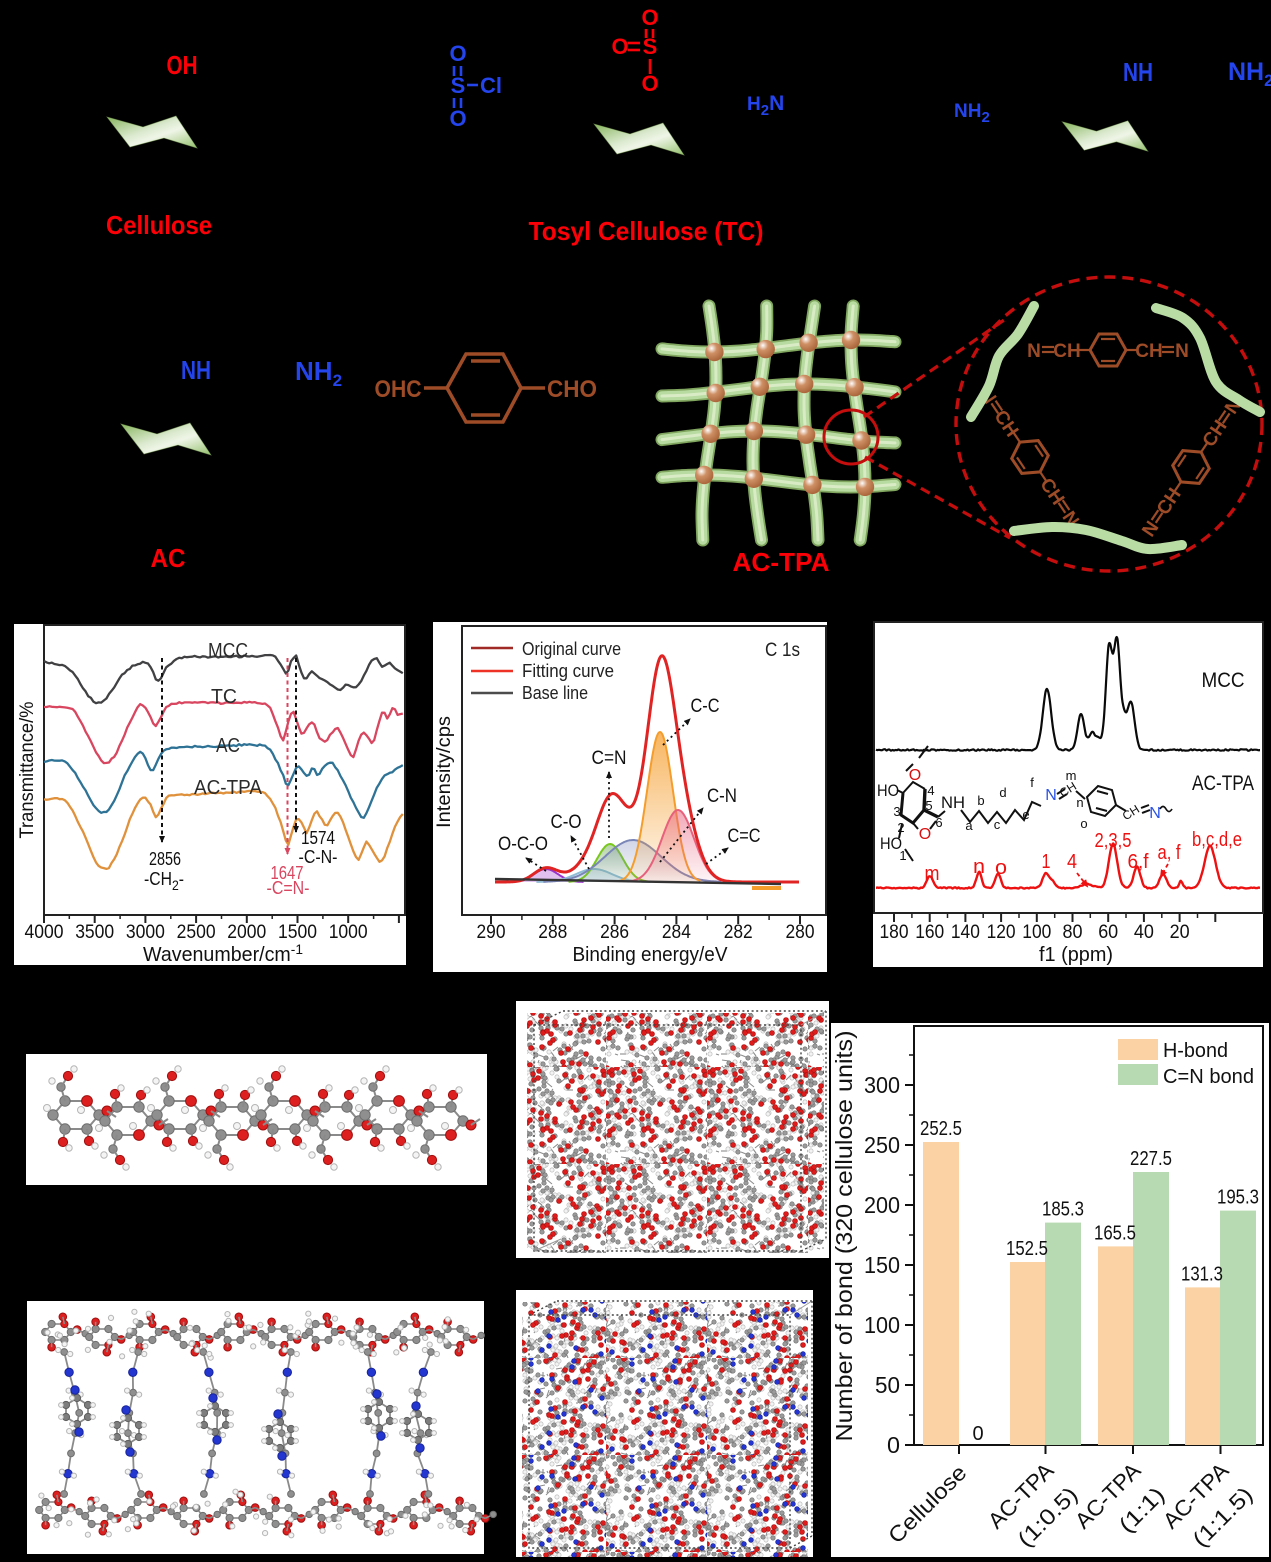 The width and height of the screenshot is (1271, 1562). I want to click on svg-text: Original curve, so click(571, 649).